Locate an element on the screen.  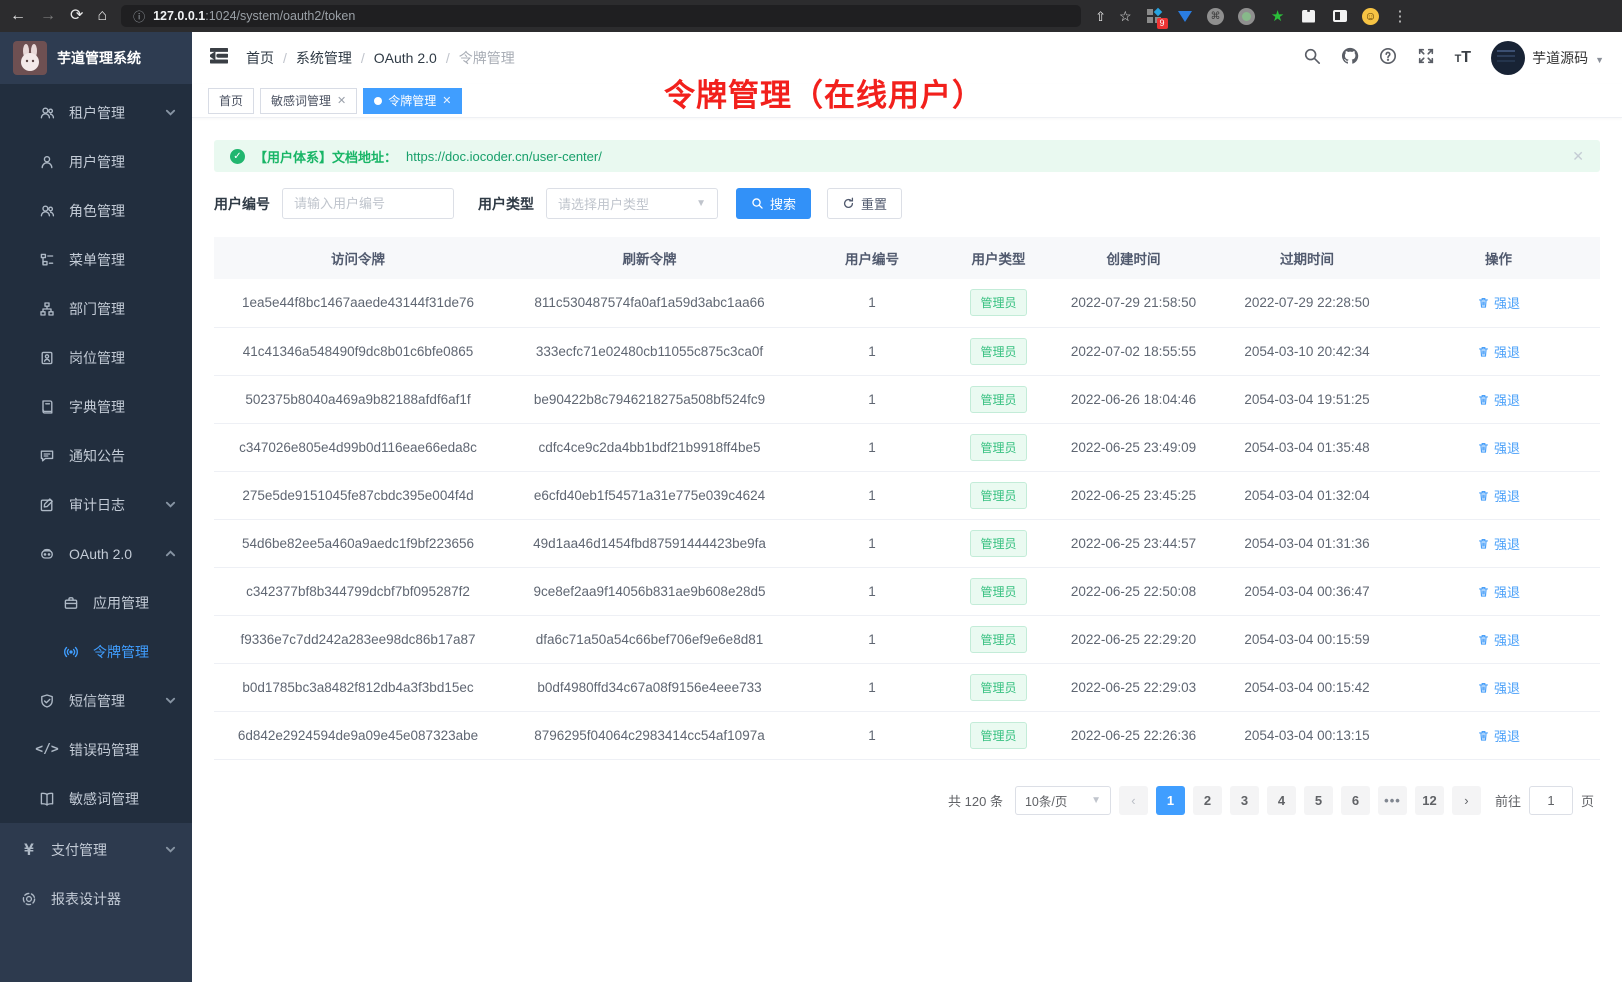
page-button-1: 1 is located at coordinates (1170, 800).